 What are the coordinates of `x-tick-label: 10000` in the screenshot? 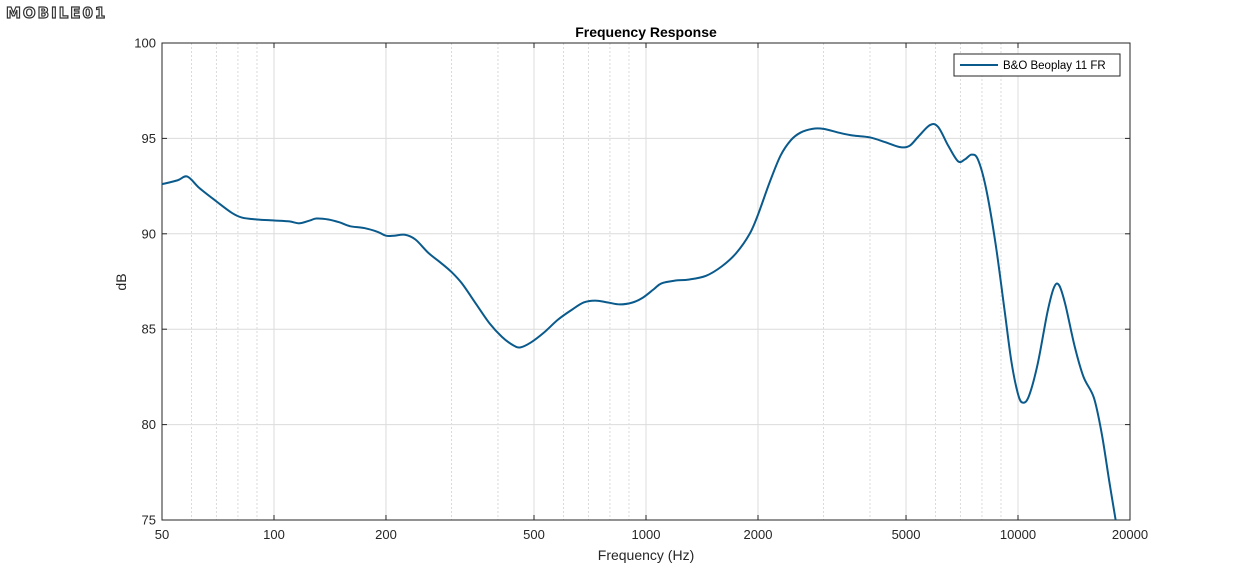 It's located at (1018, 534).